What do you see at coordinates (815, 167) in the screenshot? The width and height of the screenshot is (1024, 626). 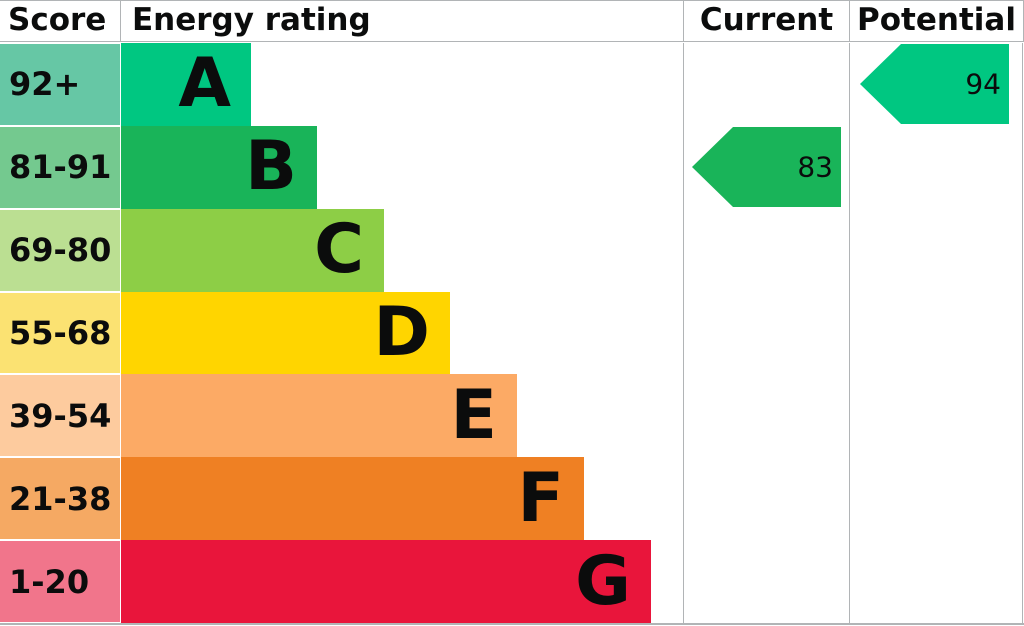 I see `current-score-value: 83` at bounding box center [815, 167].